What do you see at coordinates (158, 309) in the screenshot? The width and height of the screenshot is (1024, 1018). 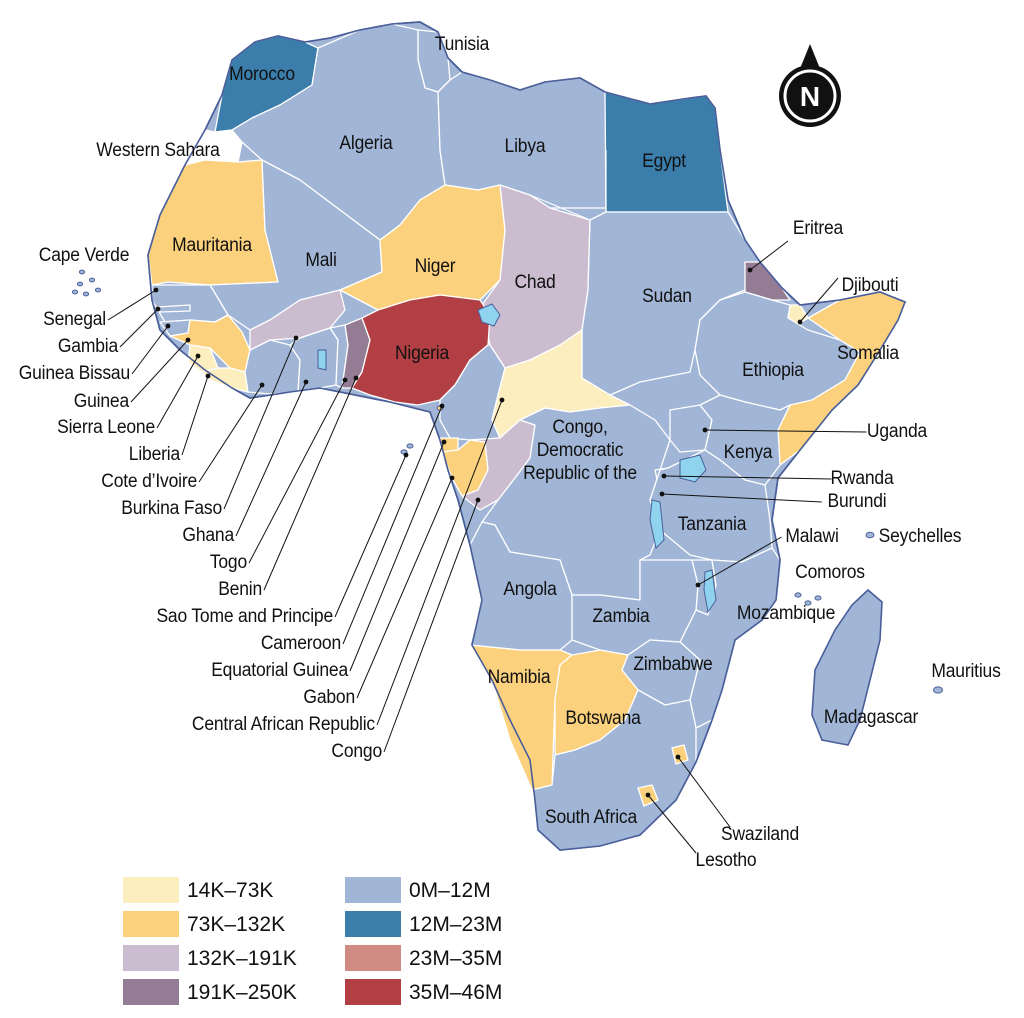 I see `leader-dot-gambia` at bounding box center [158, 309].